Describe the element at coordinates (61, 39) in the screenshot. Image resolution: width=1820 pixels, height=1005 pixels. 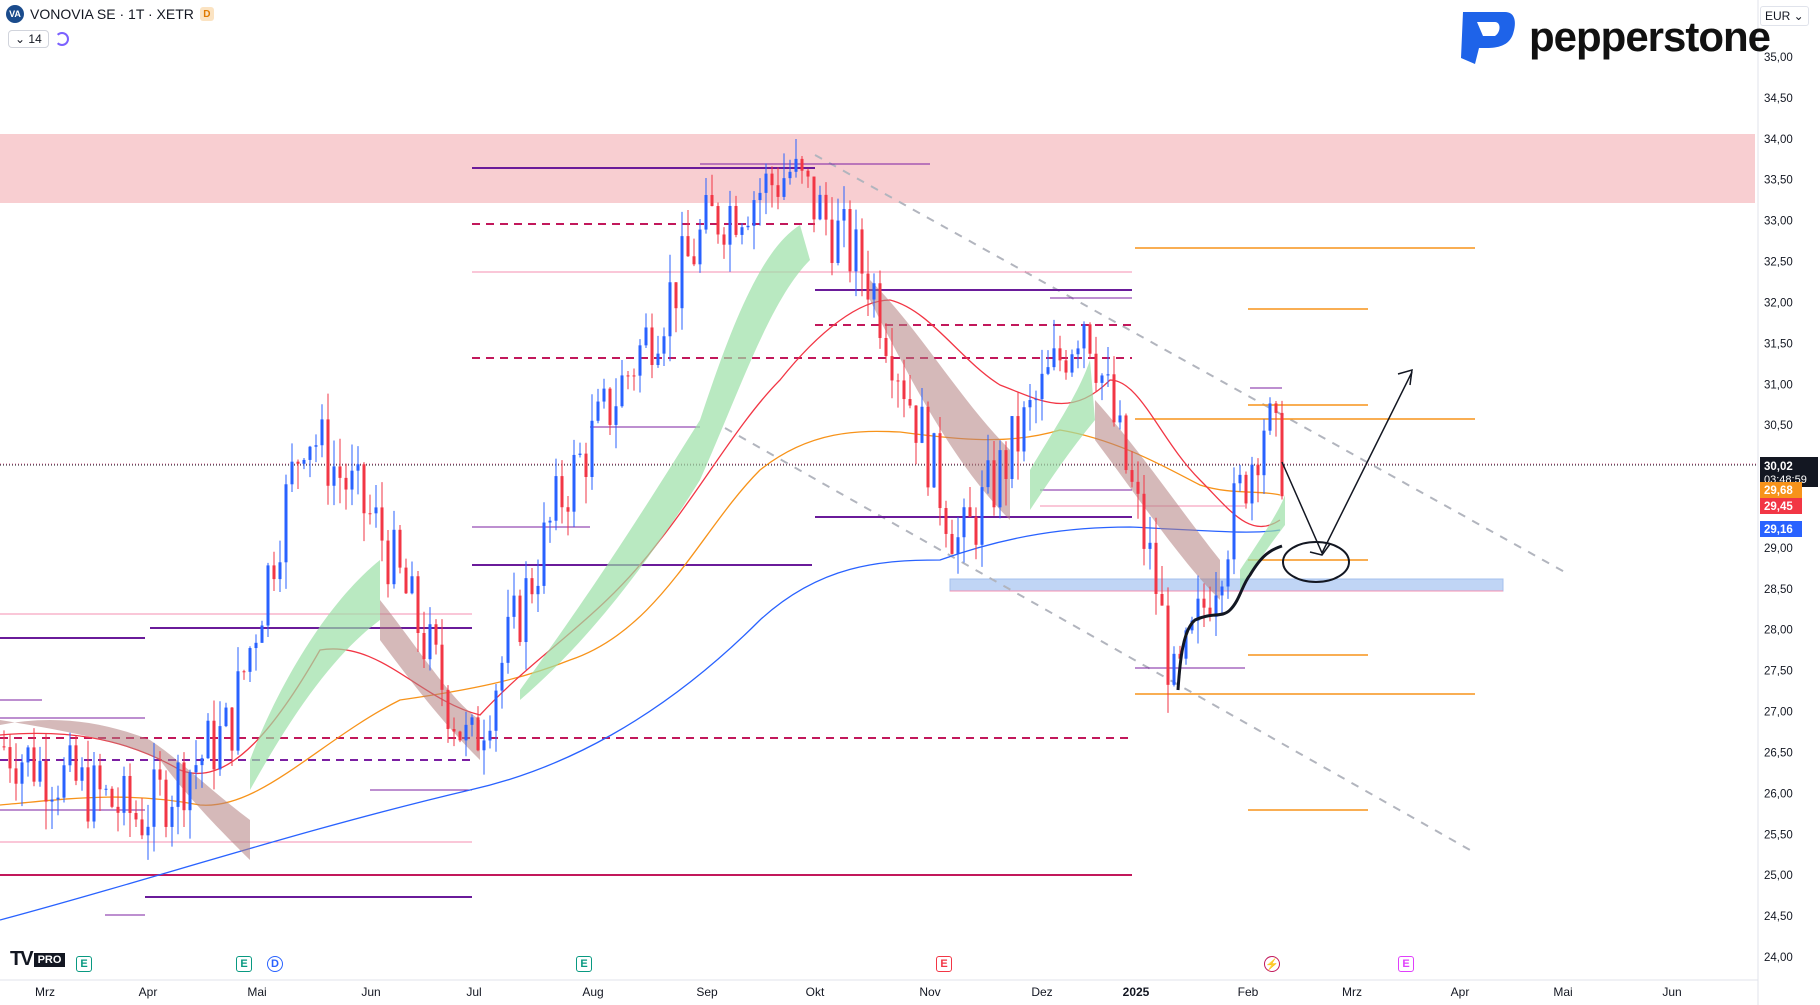
I see `refresh-icon` at that location.